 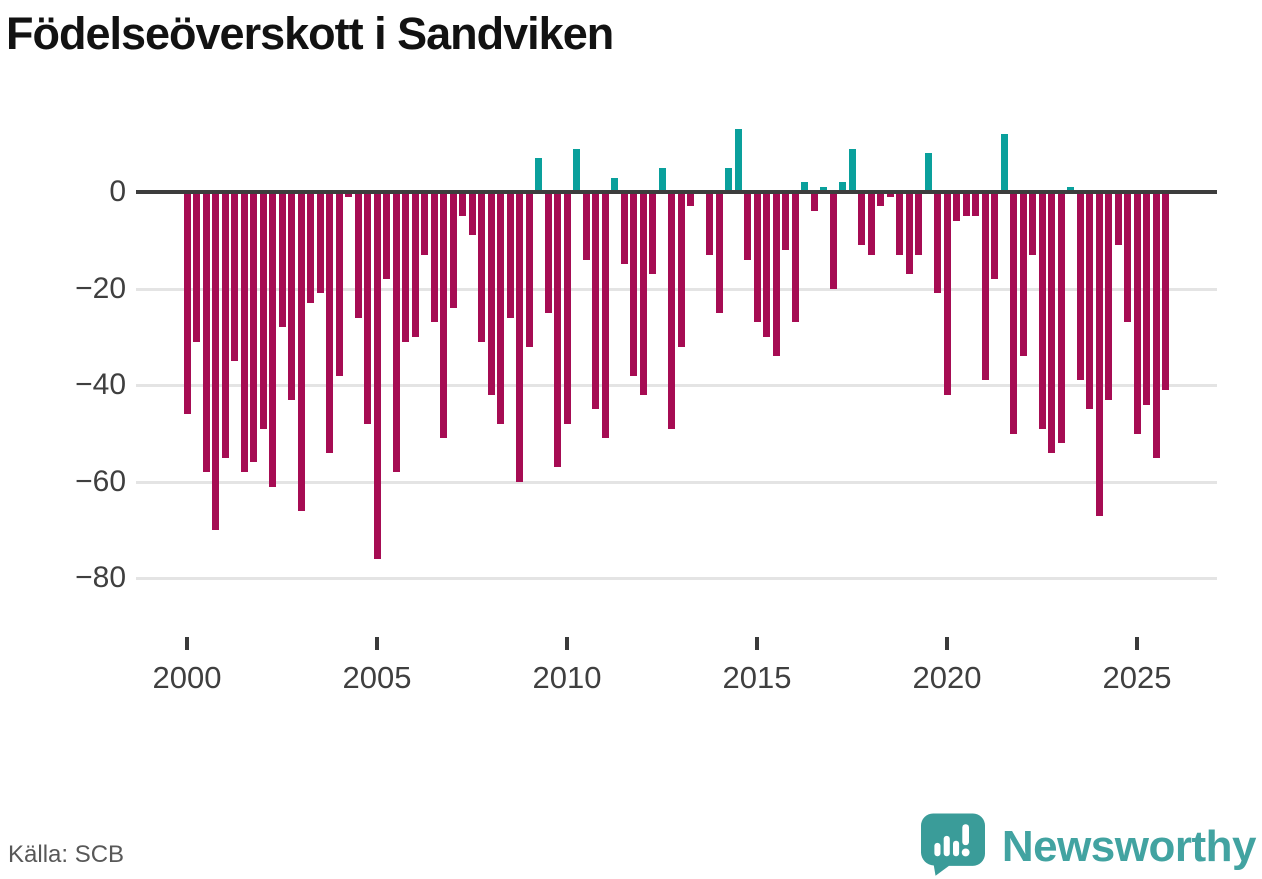 I want to click on bar-2017-q2, so click(x=842, y=187).